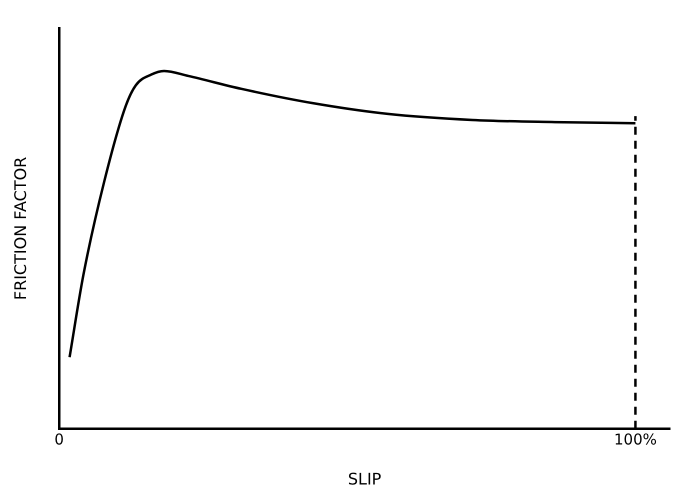 The width and height of the screenshot is (698, 502). Describe the element at coordinates (20, 228) in the screenshot. I see `y-axis-title: FRICTION FACTOR` at that location.